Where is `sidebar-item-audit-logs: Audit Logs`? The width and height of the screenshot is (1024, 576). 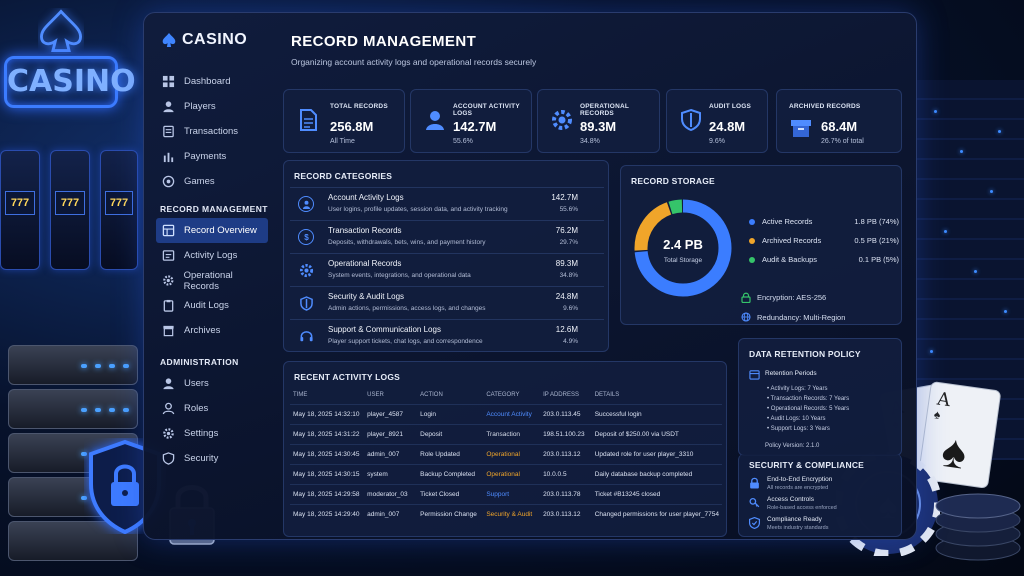
sidebar-item-audit-logs: Audit Logs is located at coordinates (212, 305).